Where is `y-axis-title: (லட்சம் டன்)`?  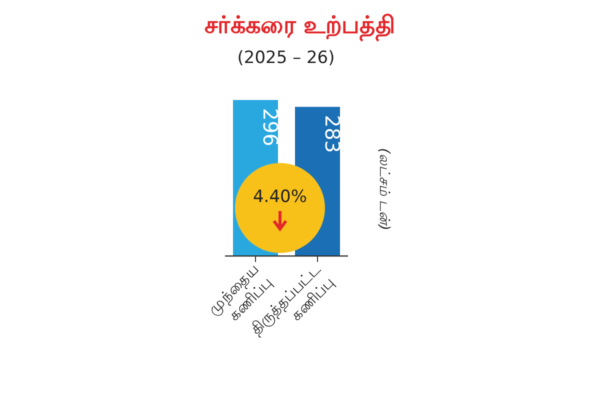 y-axis-title: (லட்சம் டன்) is located at coordinates (384, 189).